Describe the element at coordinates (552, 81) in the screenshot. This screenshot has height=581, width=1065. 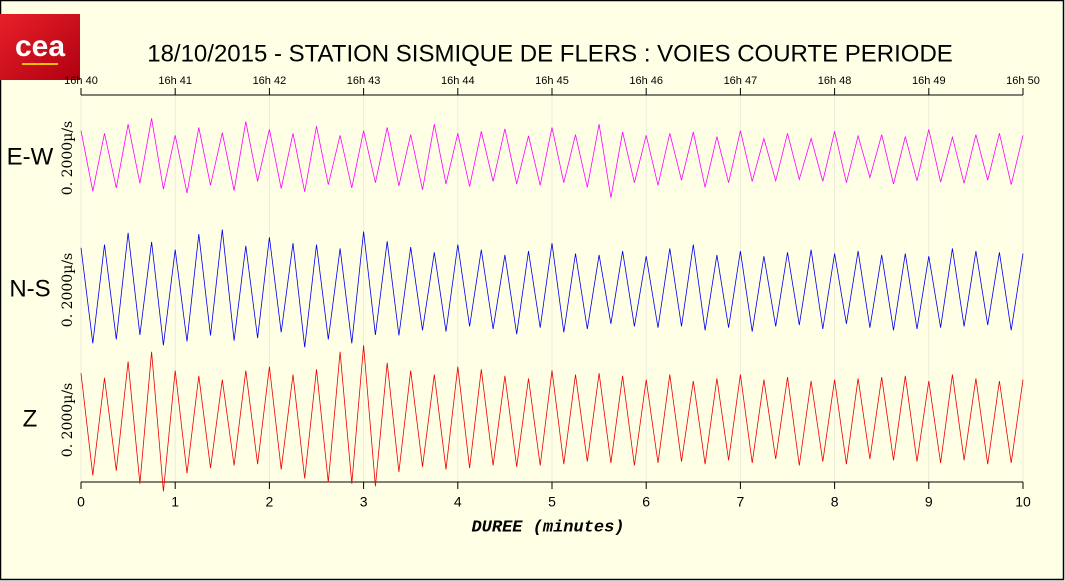
I see `x2-tick-label: 16h 45` at that location.